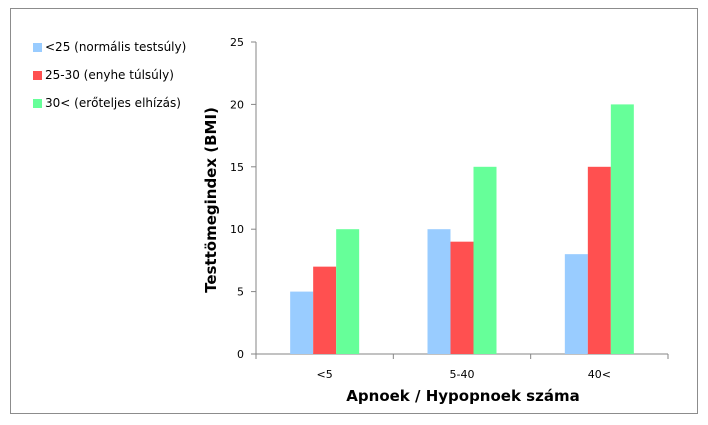  What do you see at coordinates (240, 292) in the screenshot?
I see `y-tick-label: 5` at bounding box center [240, 292].